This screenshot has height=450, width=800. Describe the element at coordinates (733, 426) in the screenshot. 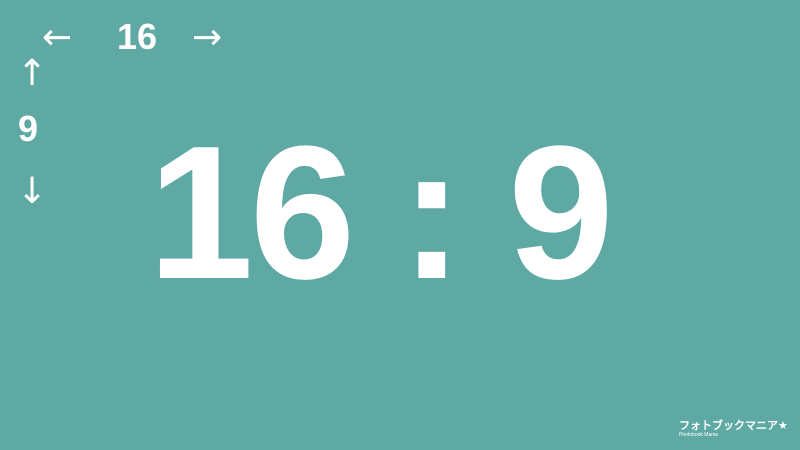

I see `logo-title: フォトブックマニア★` at that location.